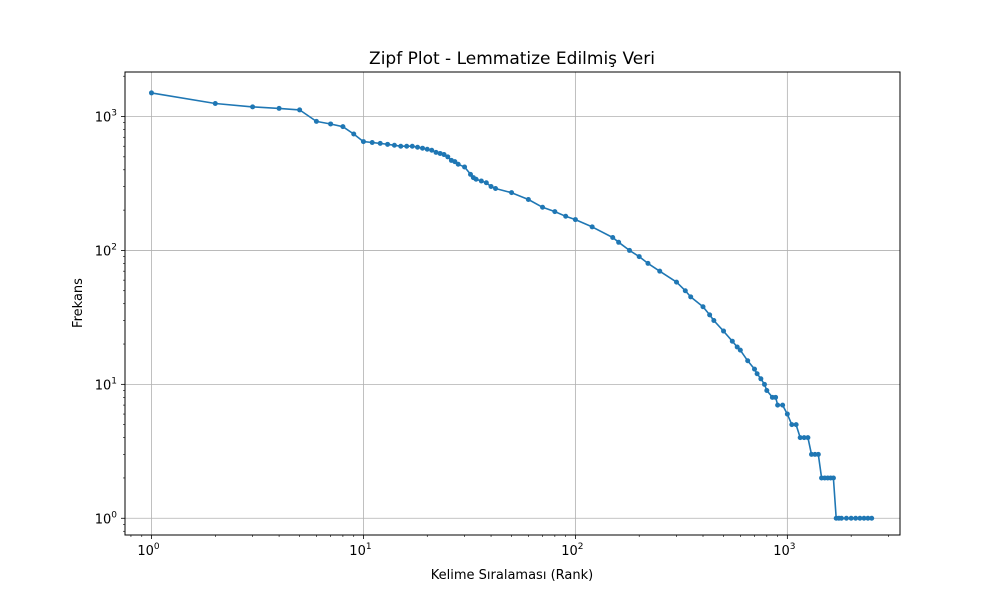 Image resolution: width=1000 pixels, height=600 pixels. Describe the element at coordinates (106, 117) in the screenshot. I see `y-tick-label: 10³` at that location.